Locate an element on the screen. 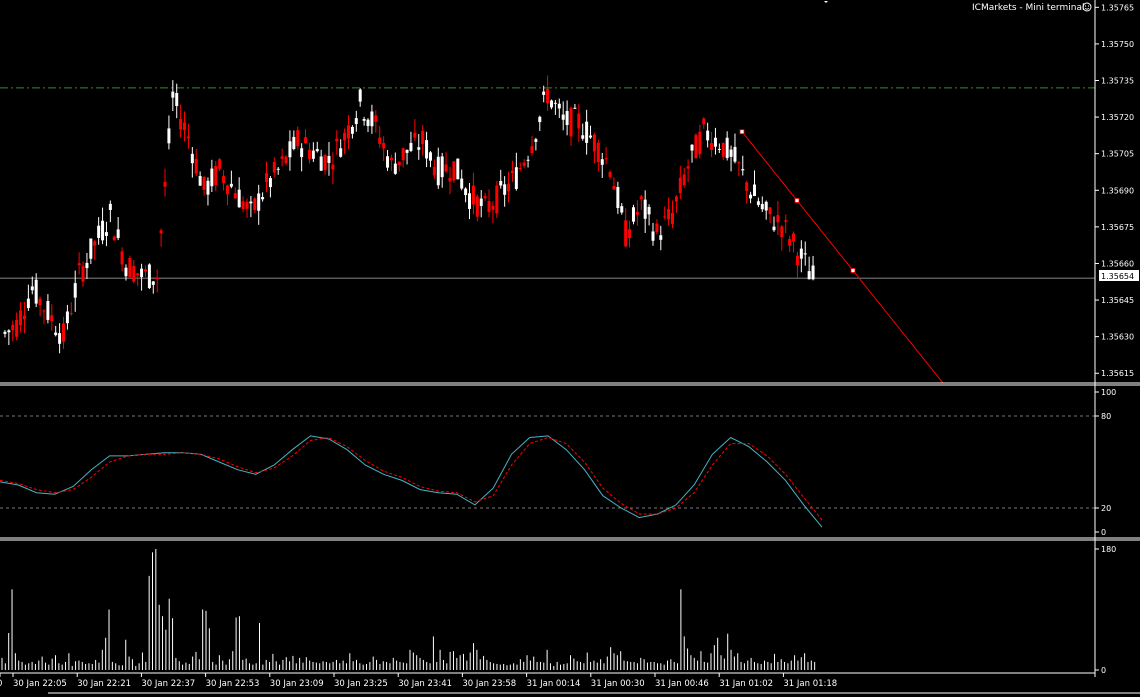 Image resolution: width=1140 pixels, height=697 pixels. stochastic-signal-line is located at coordinates (411, 478).